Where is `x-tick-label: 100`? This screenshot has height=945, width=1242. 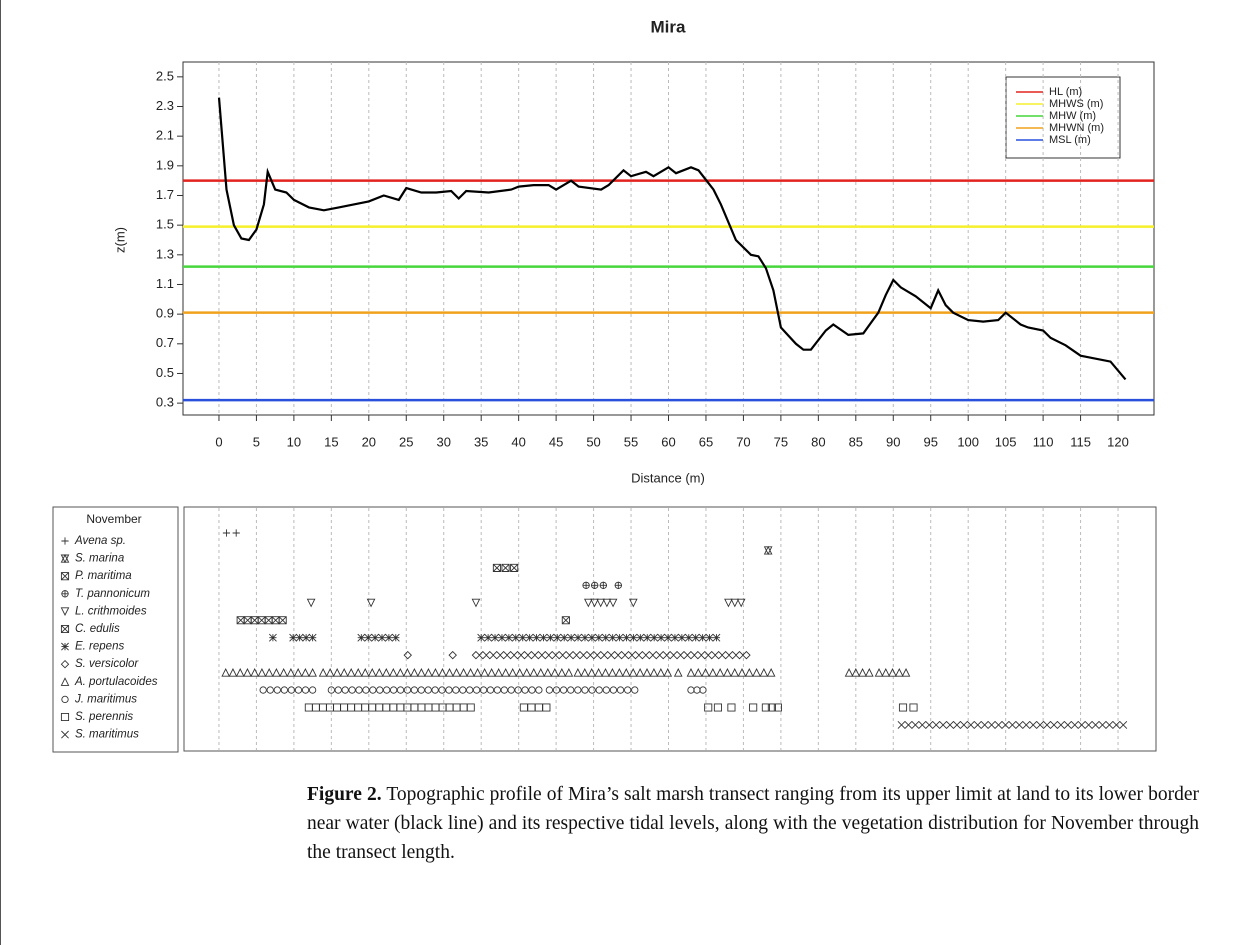
x-tick-label: 100 is located at coordinates (968, 441).